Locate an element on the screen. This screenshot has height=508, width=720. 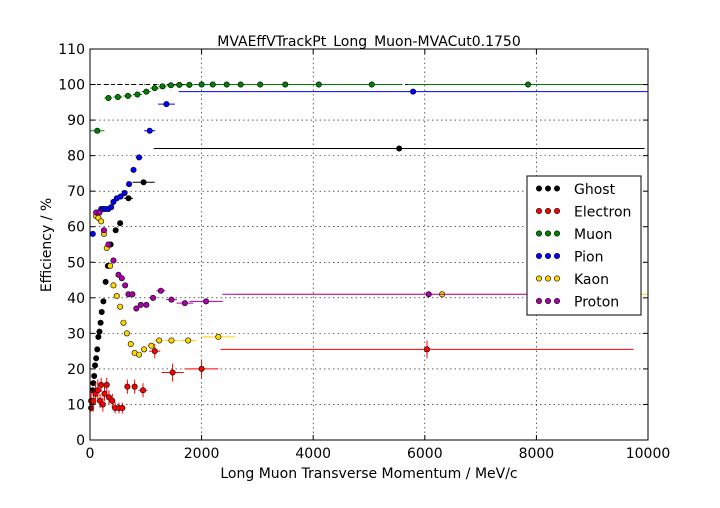
y-tick-label: 100 is located at coordinates (71, 86).